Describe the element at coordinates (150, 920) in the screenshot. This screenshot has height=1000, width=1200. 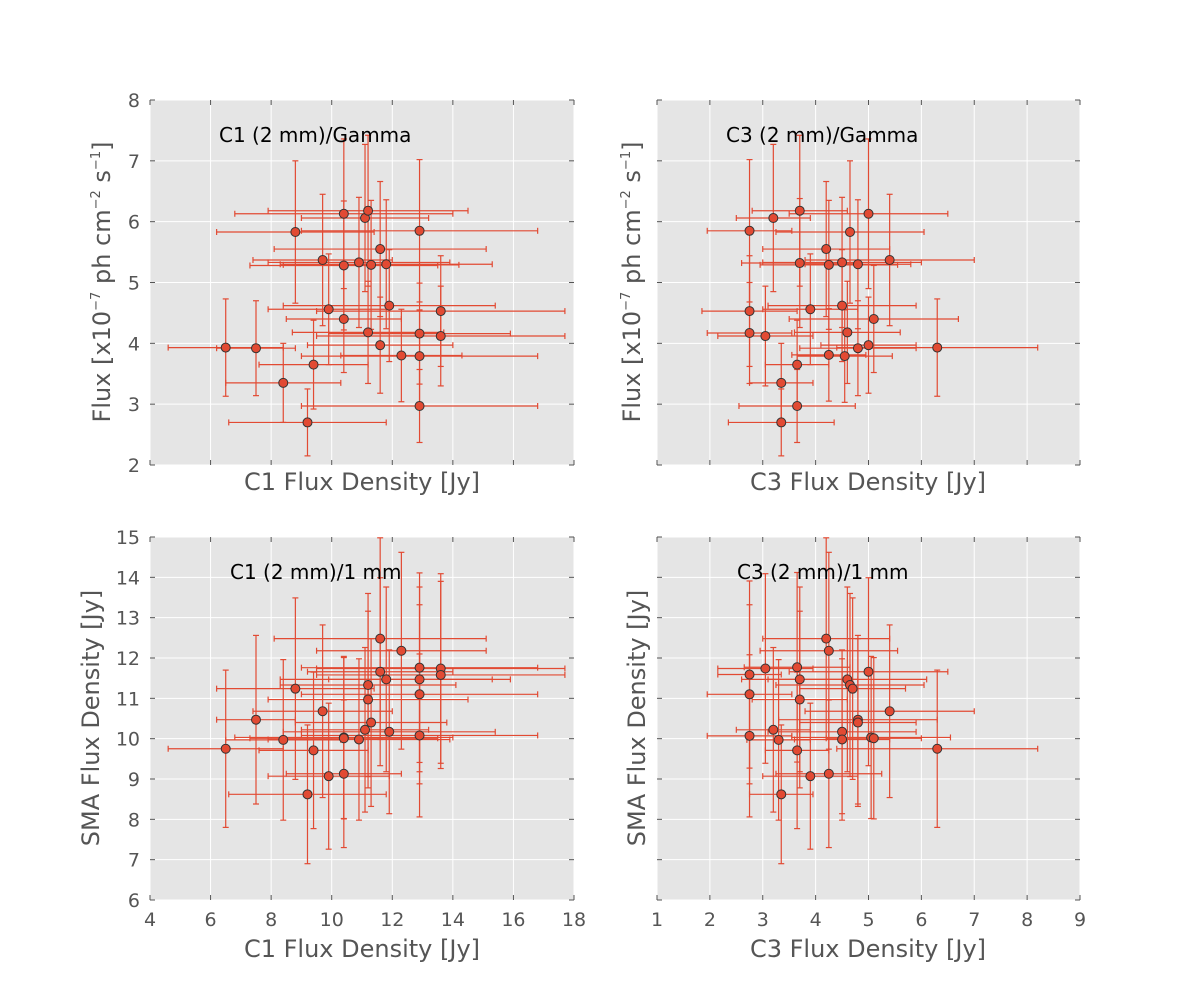
I see `x-tick-label: 4` at that location.